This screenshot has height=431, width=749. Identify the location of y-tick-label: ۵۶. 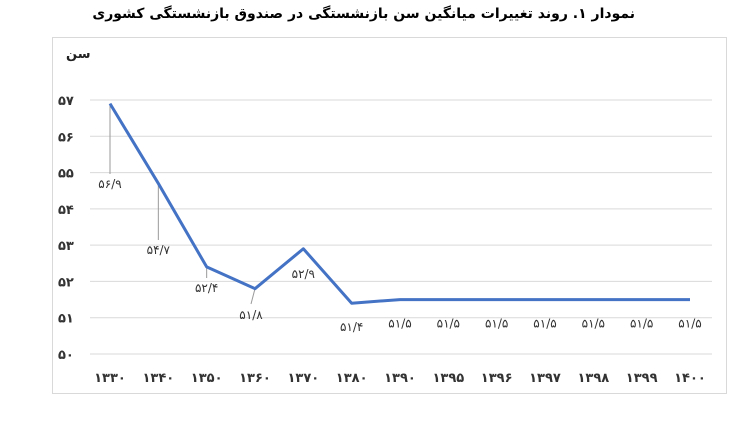
(66, 137).